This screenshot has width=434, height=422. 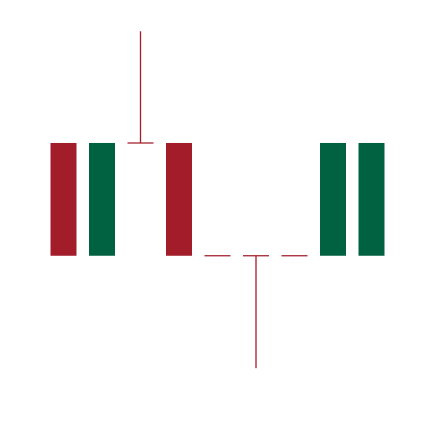 I want to click on candle-4-body, so click(x=179, y=199).